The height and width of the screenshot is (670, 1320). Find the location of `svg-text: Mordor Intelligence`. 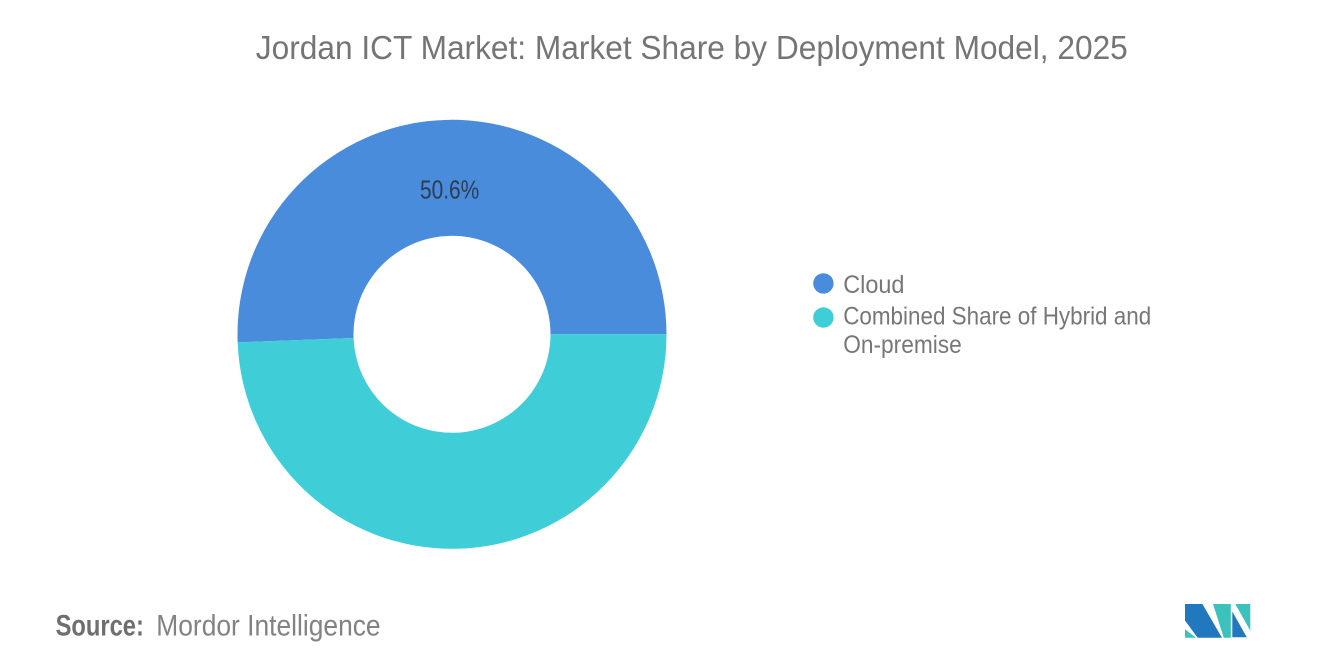

svg-text: Mordor Intelligence is located at coordinates (268, 626).